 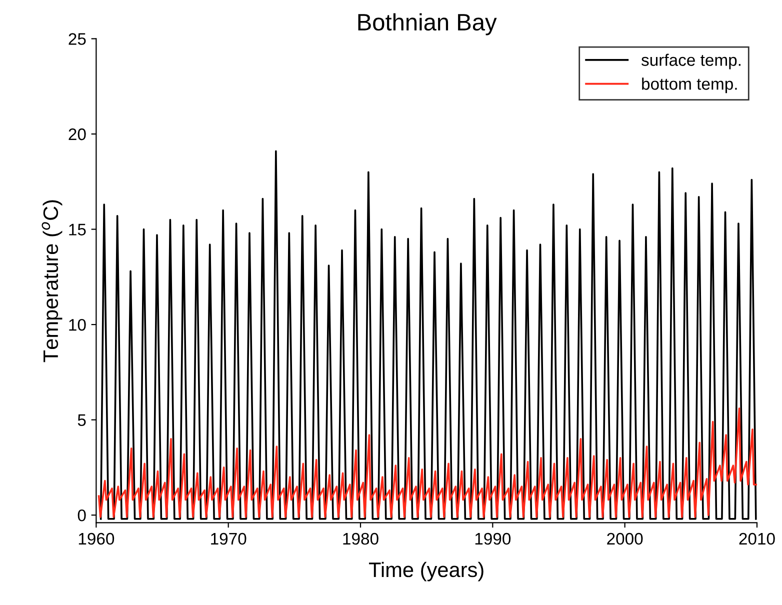 I want to click on x-tick-label: 1990, so click(x=493, y=538).